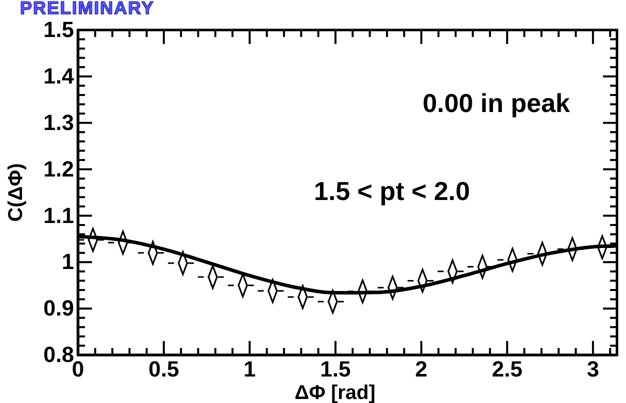 Image resolution: width=626 pixels, height=403 pixels. Describe the element at coordinates (496, 103) in the screenshot. I see `annotation: 0.00 in peak` at that location.